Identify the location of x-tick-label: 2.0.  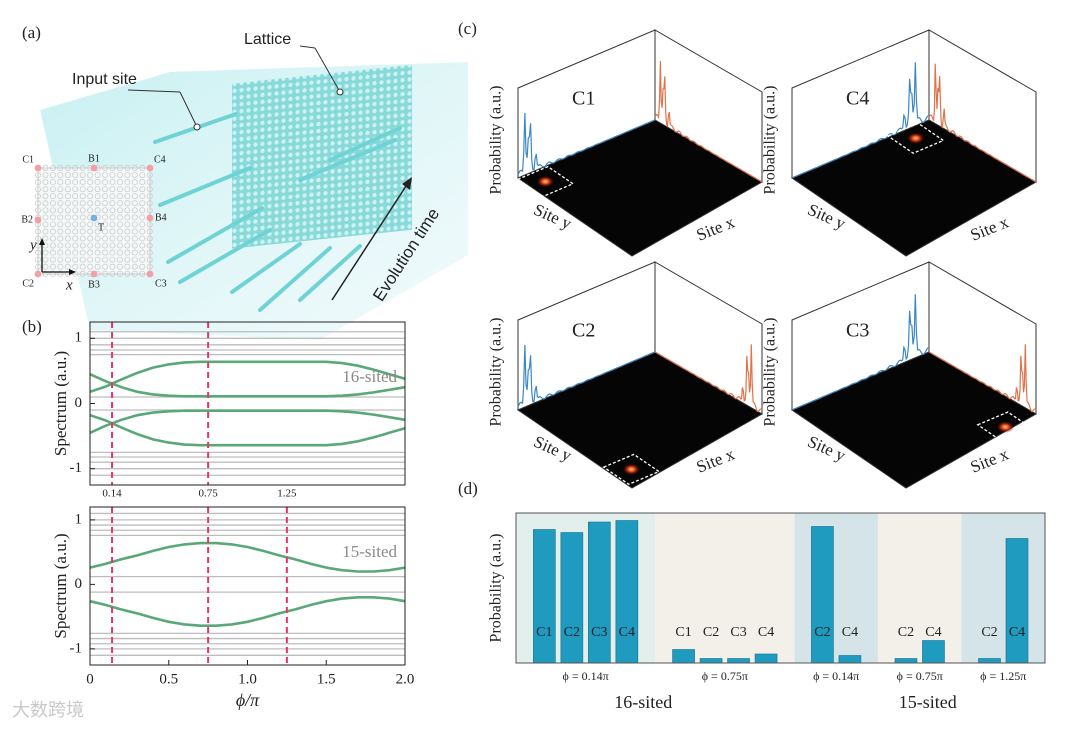
(405, 679).